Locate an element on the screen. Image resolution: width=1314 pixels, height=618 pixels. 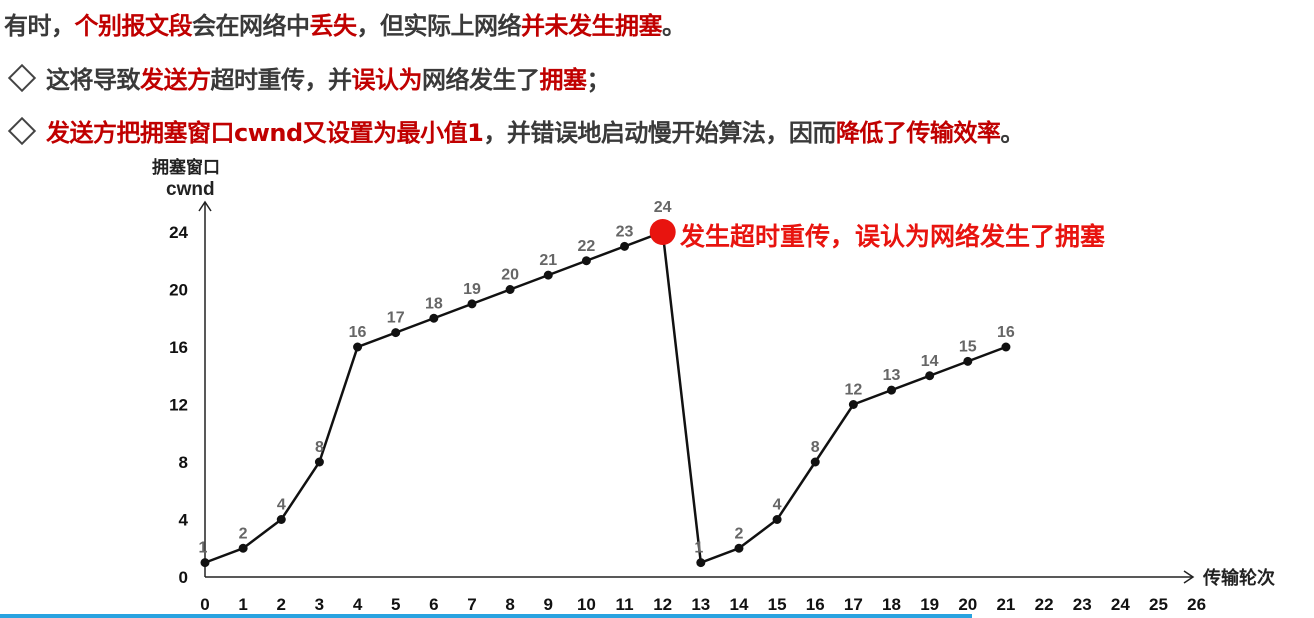
x-tick-label: 6 is located at coordinates (433, 604).